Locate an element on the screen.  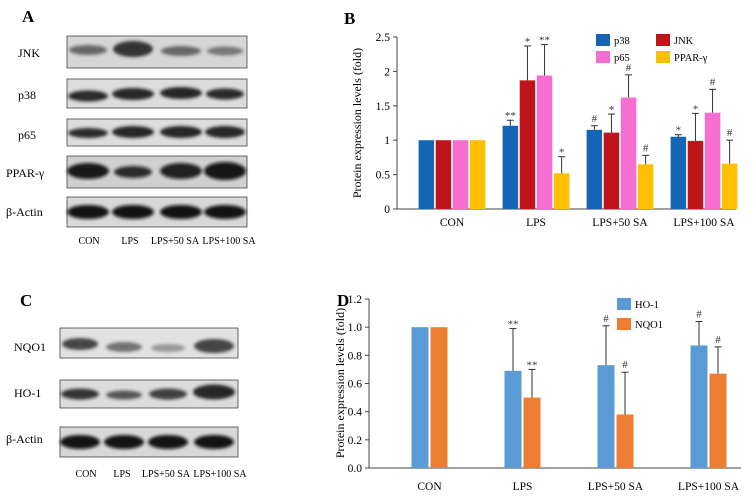
chart-b-legend-label: JNK is located at coordinates (684, 41).